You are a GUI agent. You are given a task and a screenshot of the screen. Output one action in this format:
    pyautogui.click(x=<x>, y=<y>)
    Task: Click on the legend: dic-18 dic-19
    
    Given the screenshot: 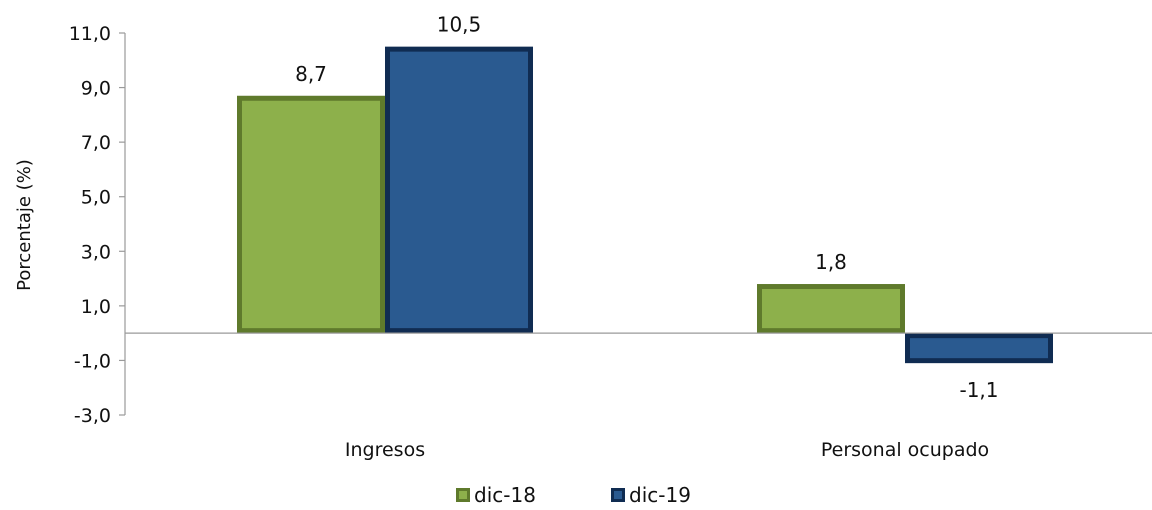 What is the action you would take?
    pyautogui.click(x=573, y=495)
    